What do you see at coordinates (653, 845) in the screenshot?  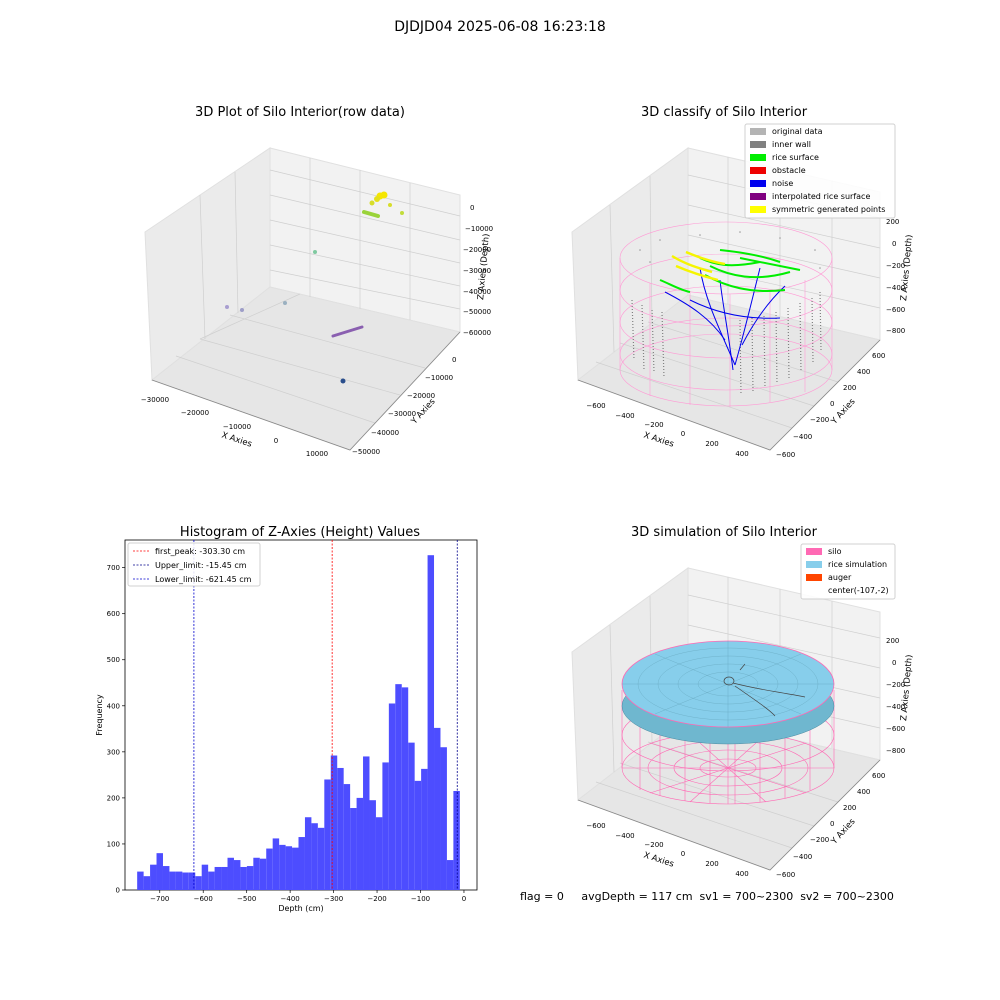 I see `sim-x-tick: −200` at bounding box center [653, 845].